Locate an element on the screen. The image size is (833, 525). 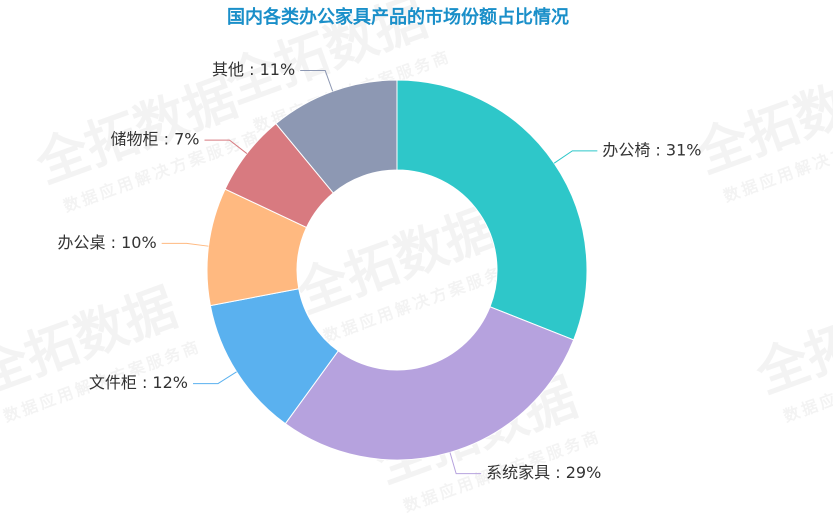
data-label: 文件柜 : 12% is located at coordinates (138, 382).